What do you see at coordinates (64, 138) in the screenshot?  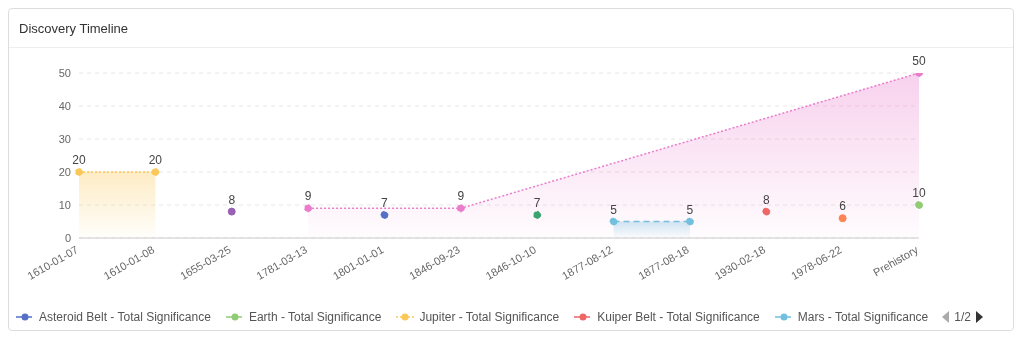 I see `y-tick-label: 30` at bounding box center [64, 138].